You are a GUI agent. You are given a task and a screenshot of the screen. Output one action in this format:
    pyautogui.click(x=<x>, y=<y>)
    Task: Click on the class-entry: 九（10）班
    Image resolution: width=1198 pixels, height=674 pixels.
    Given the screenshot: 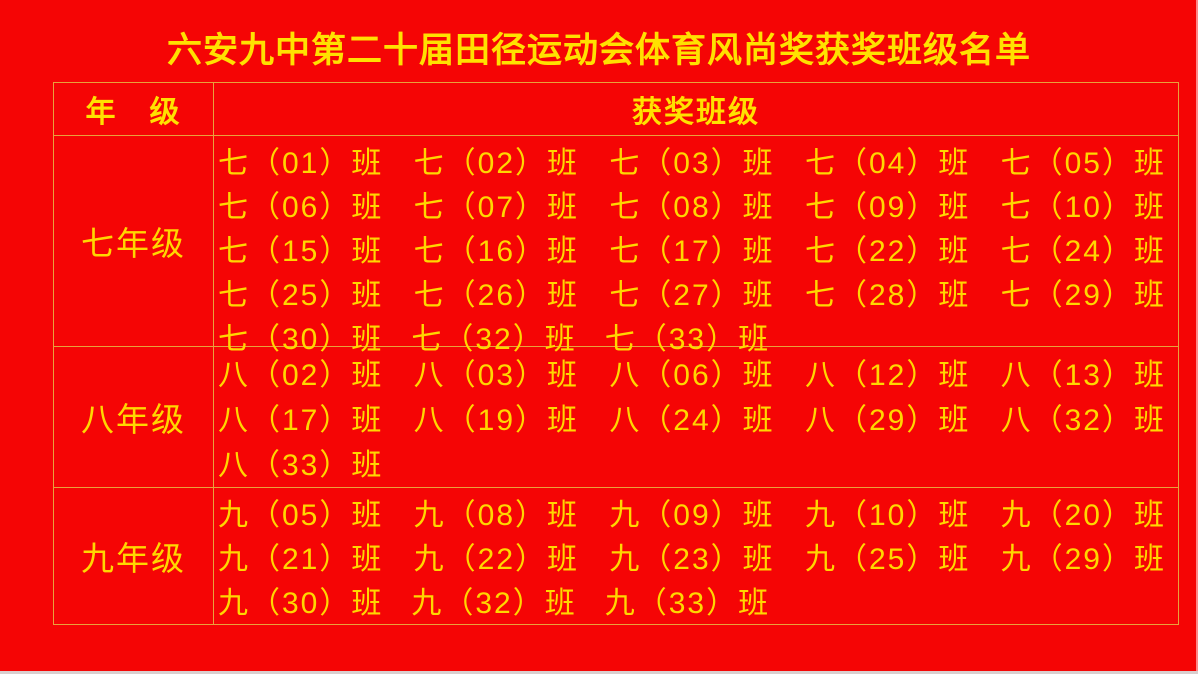 What is the action you would take?
    pyautogui.click(x=887, y=515)
    